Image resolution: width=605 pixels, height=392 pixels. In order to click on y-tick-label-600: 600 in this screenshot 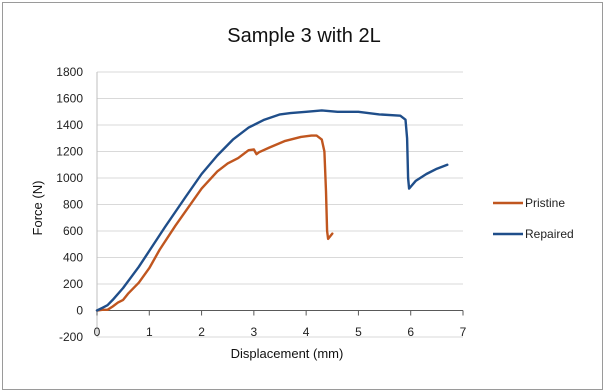, I will do `click(73, 231)`.